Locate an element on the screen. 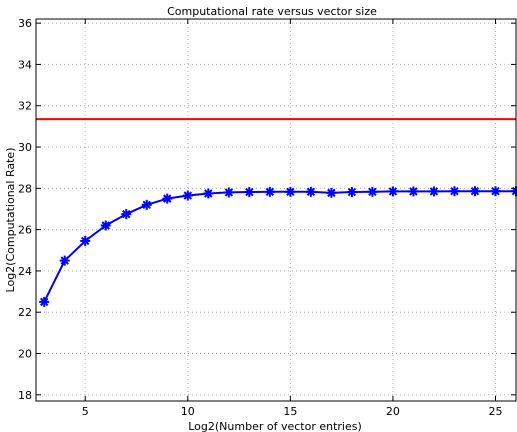 Image resolution: width=517 pixels, height=432 pixels. y-axis-label: Log2(Computational Rate) is located at coordinates (10, 220).